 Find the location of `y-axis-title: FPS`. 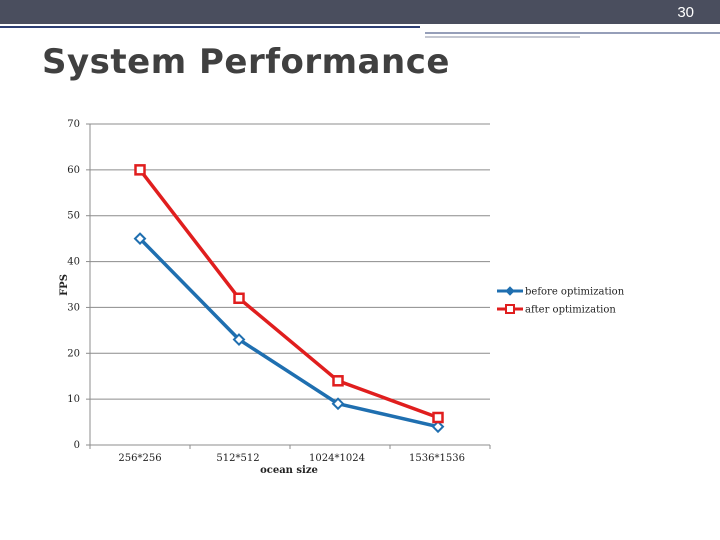

y-axis-title: FPS is located at coordinates (64, 285).